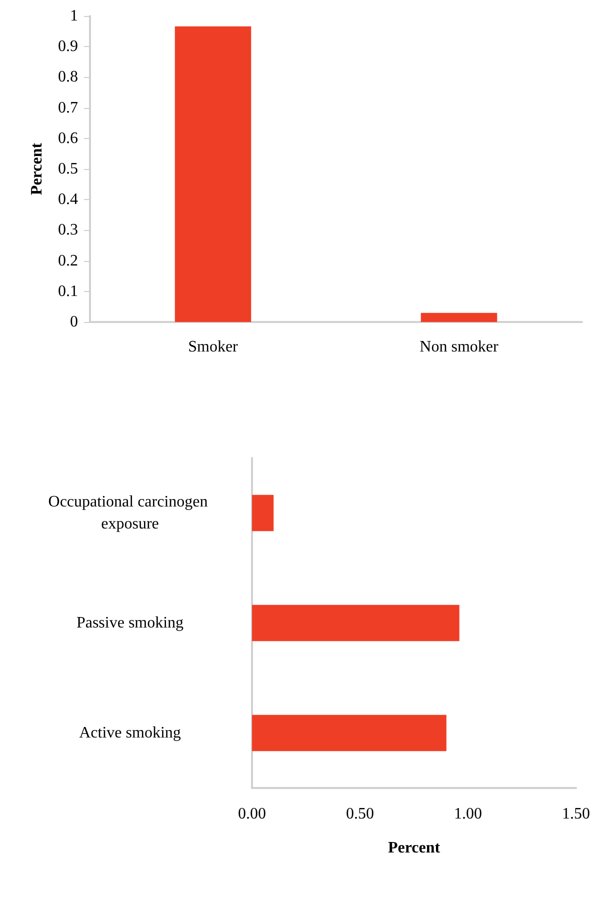 This screenshot has width=614, height=898. Describe the element at coordinates (68, 169) in the screenshot. I see `y-tick-label: 0.5` at that location.